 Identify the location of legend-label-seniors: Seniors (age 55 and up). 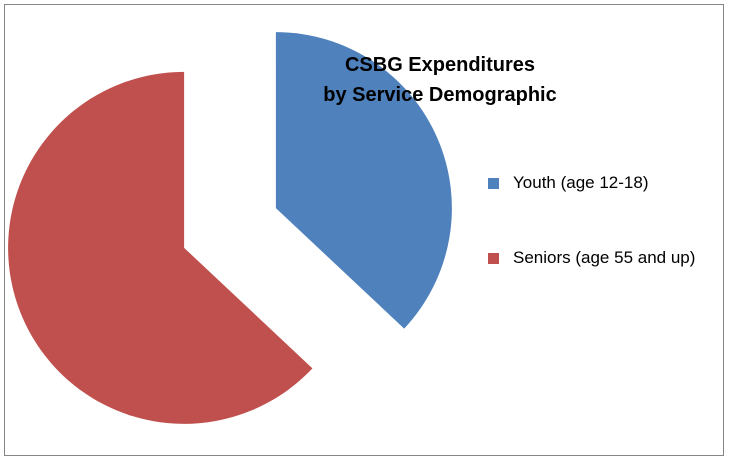
(604, 257).